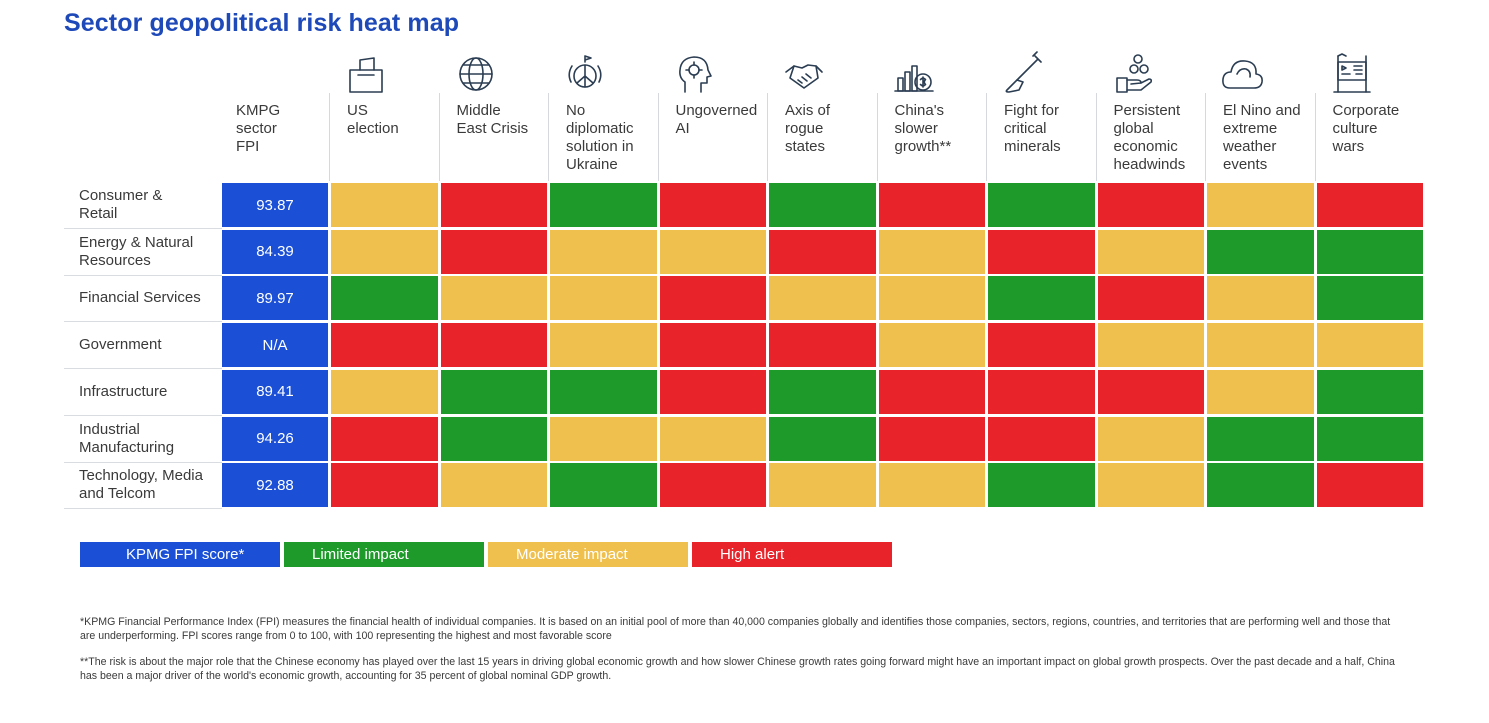  What do you see at coordinates (1262, 137) in the screenshot?
I see `column-header: El Nino and extreme weather events` at bounding box center [1262, 137].